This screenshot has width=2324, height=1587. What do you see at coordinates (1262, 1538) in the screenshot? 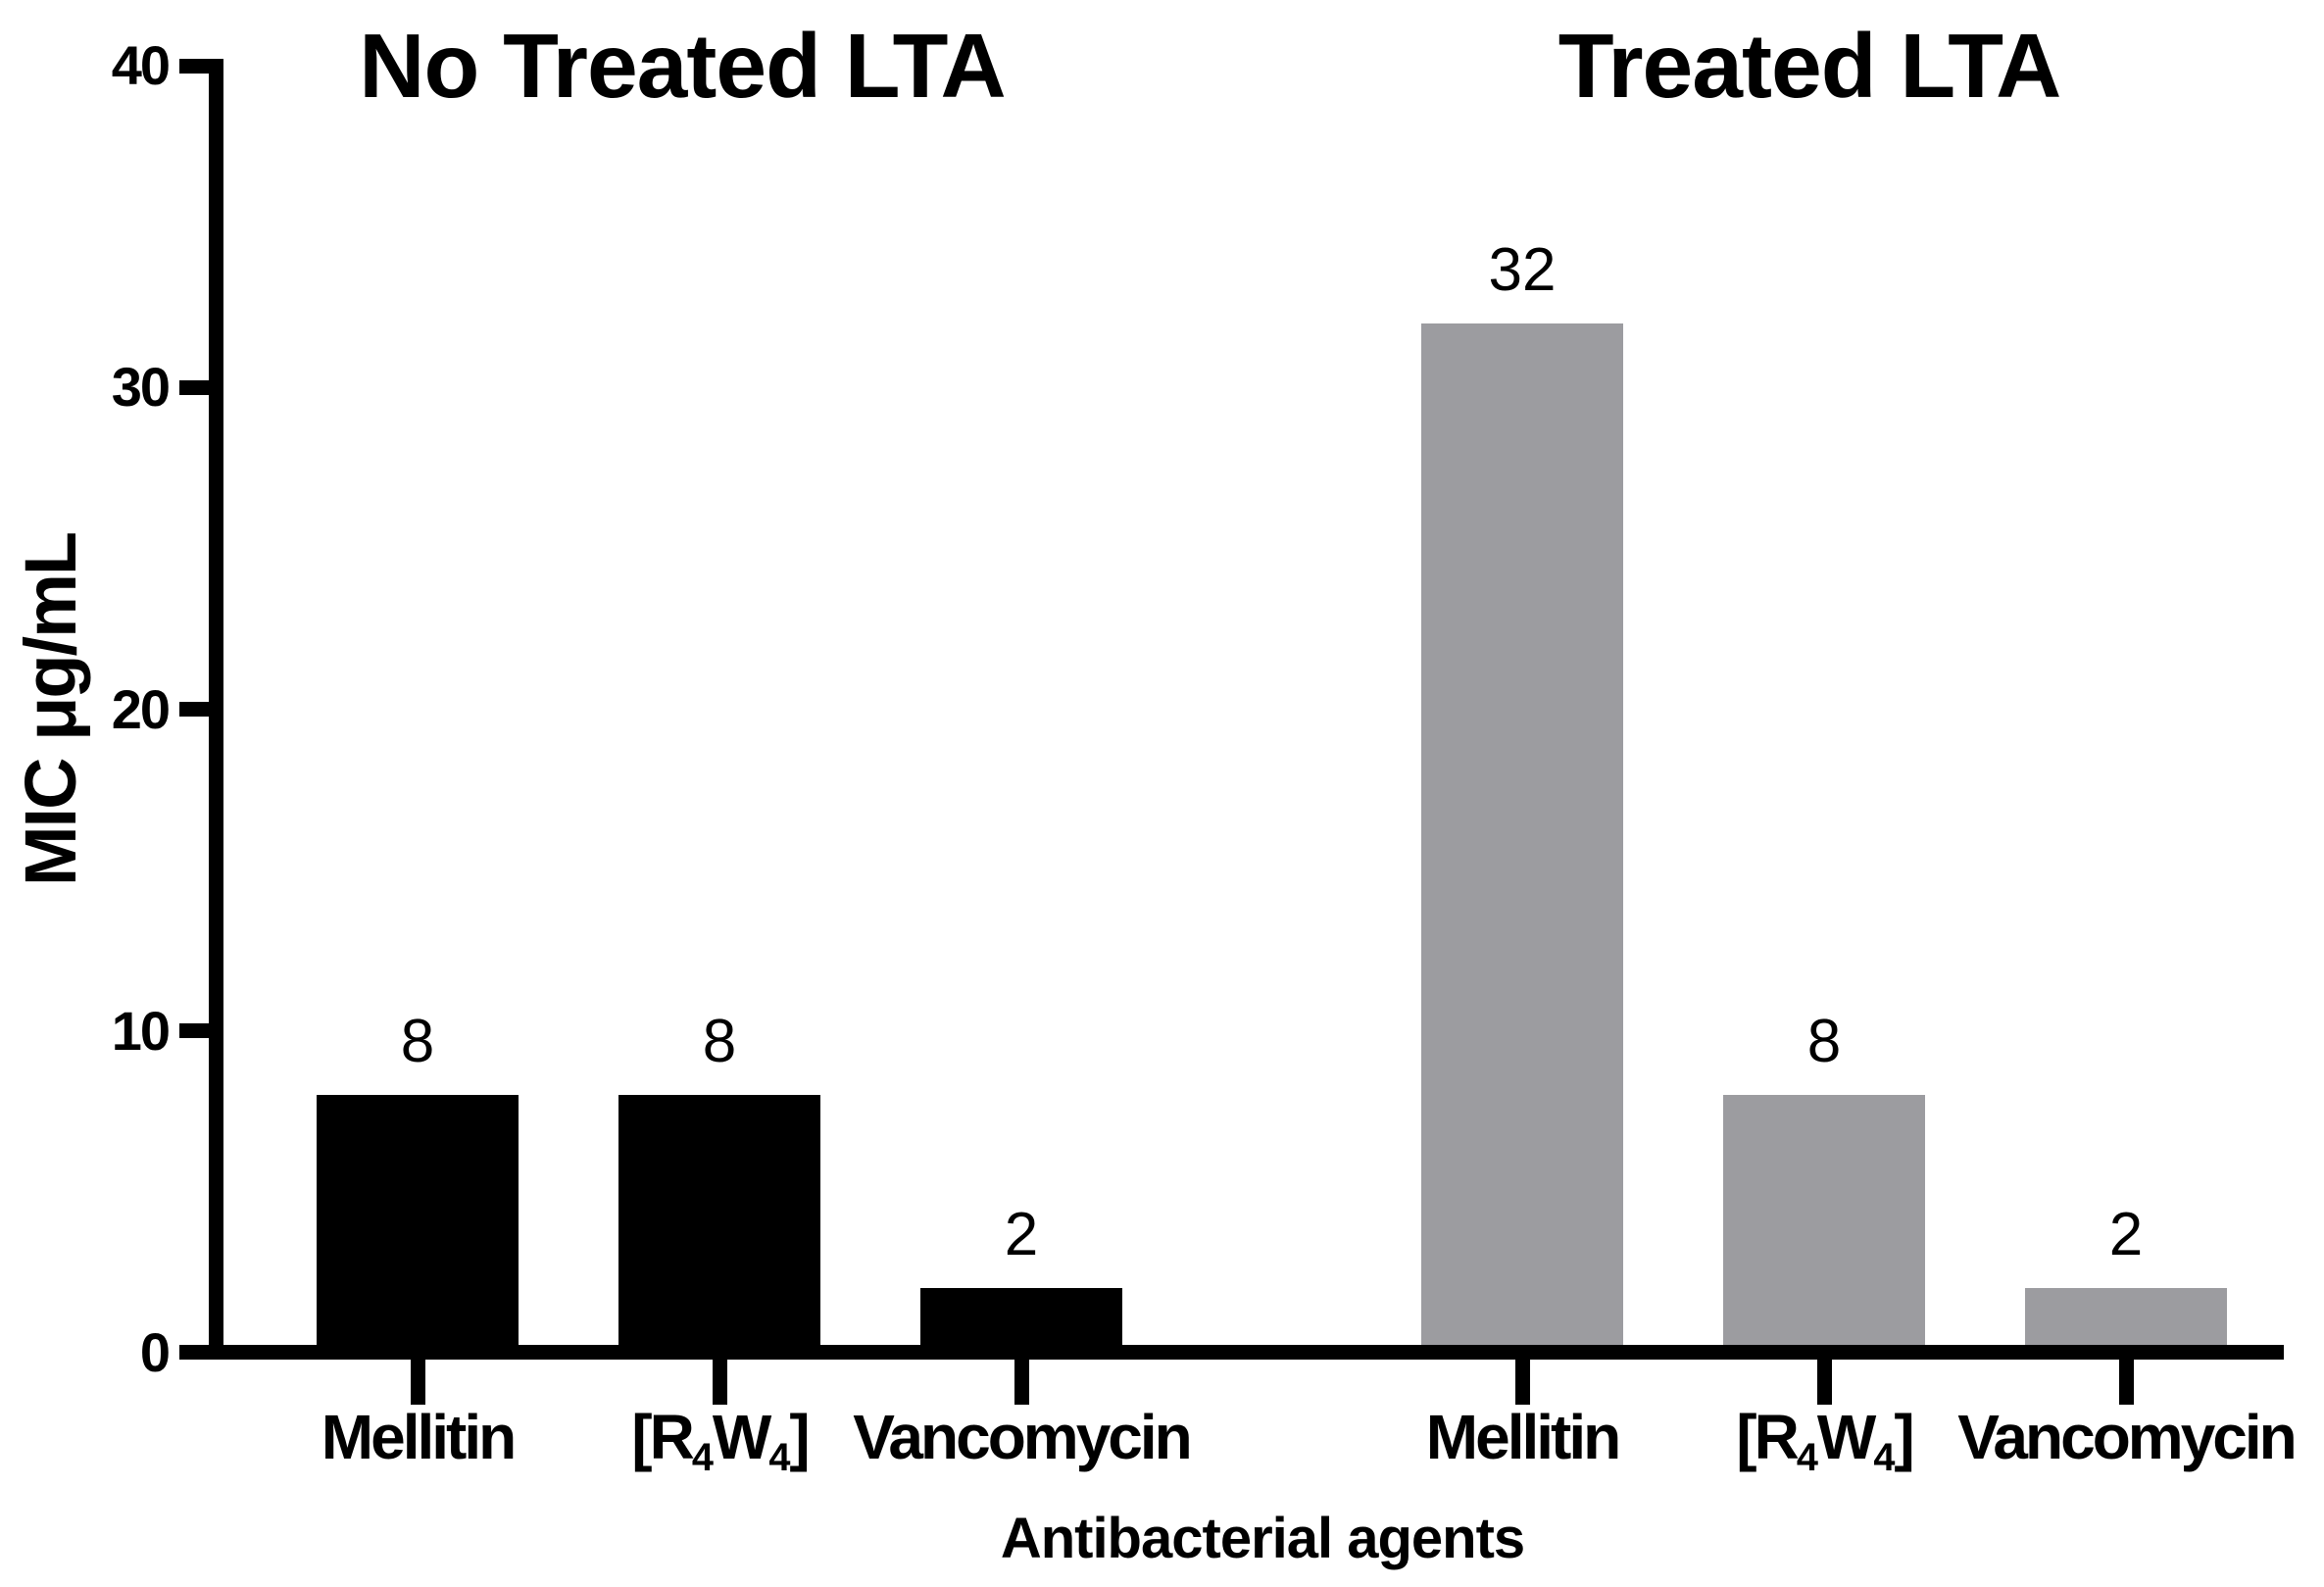
I see `x-axis-title: Antibacterial agents` at bounding box center [1262, 1538].